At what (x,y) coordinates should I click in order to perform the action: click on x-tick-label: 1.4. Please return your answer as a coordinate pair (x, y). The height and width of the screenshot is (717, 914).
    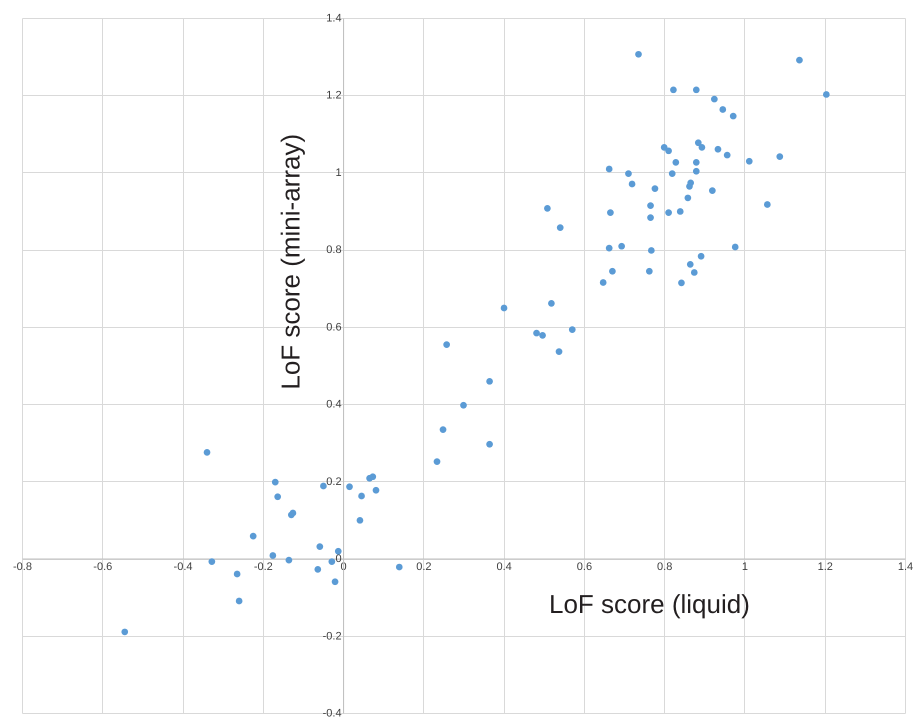
    Looking at the image, I should click on (906, 567).